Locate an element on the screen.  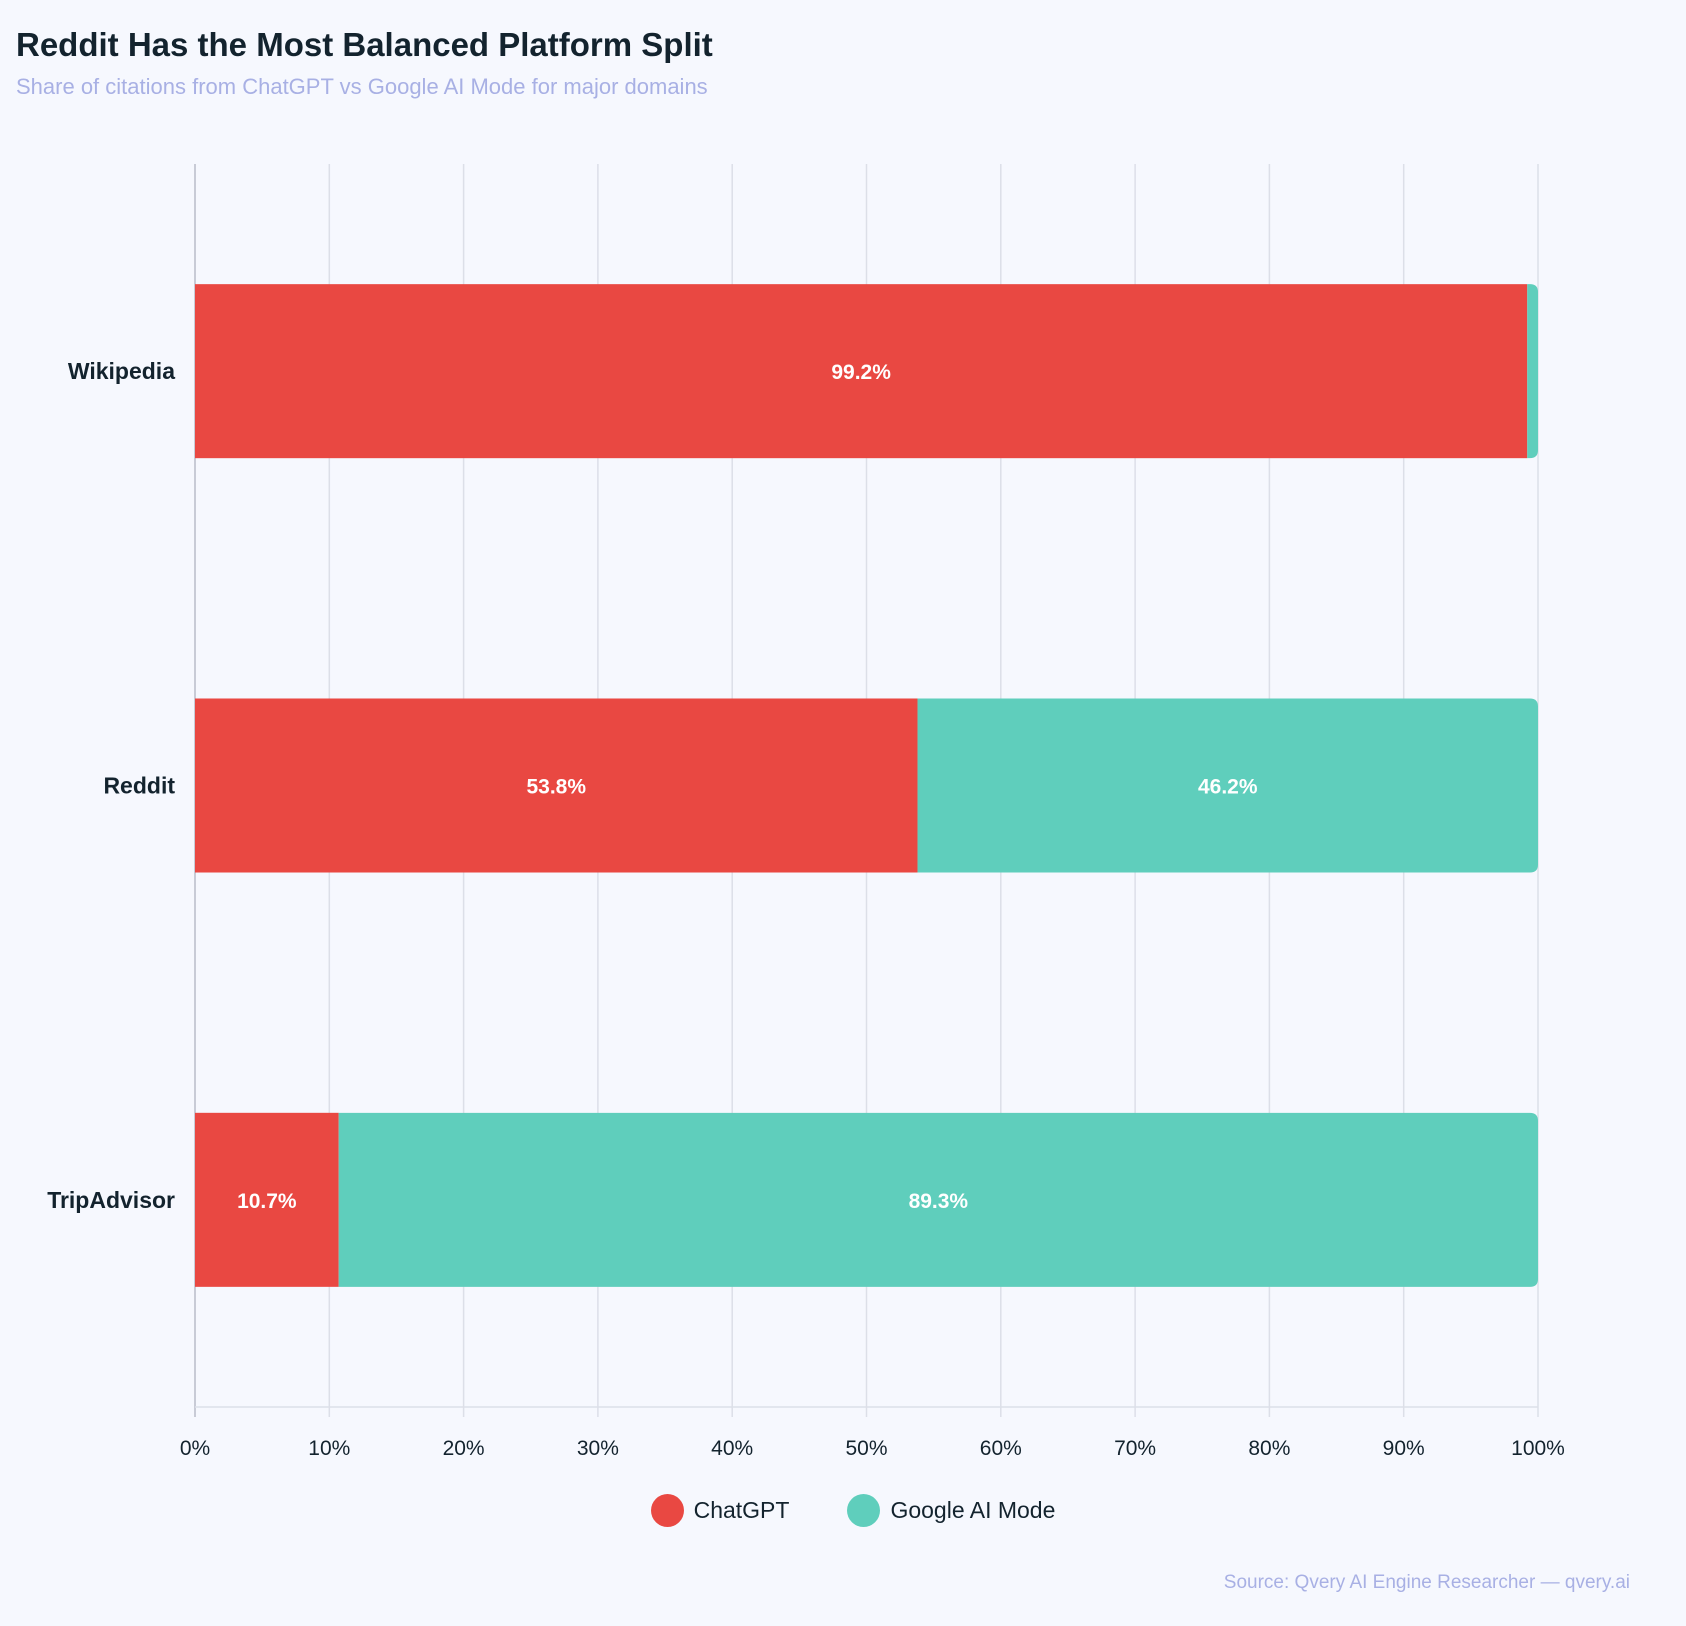
bar-value-label: 10.7% is located at coordinates (267, 1201).